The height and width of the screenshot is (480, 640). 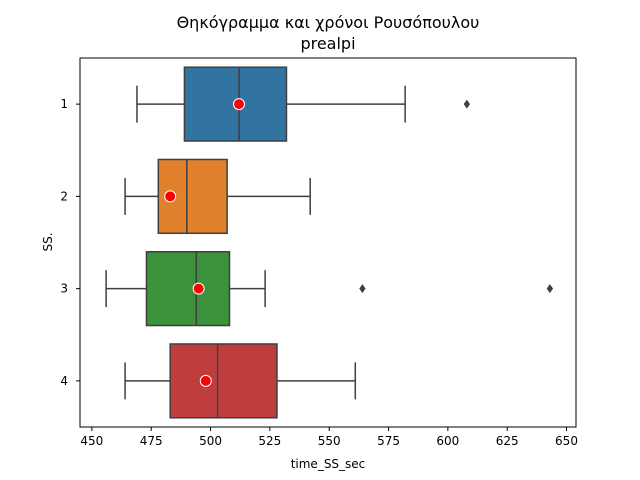 What do you see at coordinates (64, 196) in the screenshot?
I see `y-tick-label: 2` at bounding box center [64, 196].